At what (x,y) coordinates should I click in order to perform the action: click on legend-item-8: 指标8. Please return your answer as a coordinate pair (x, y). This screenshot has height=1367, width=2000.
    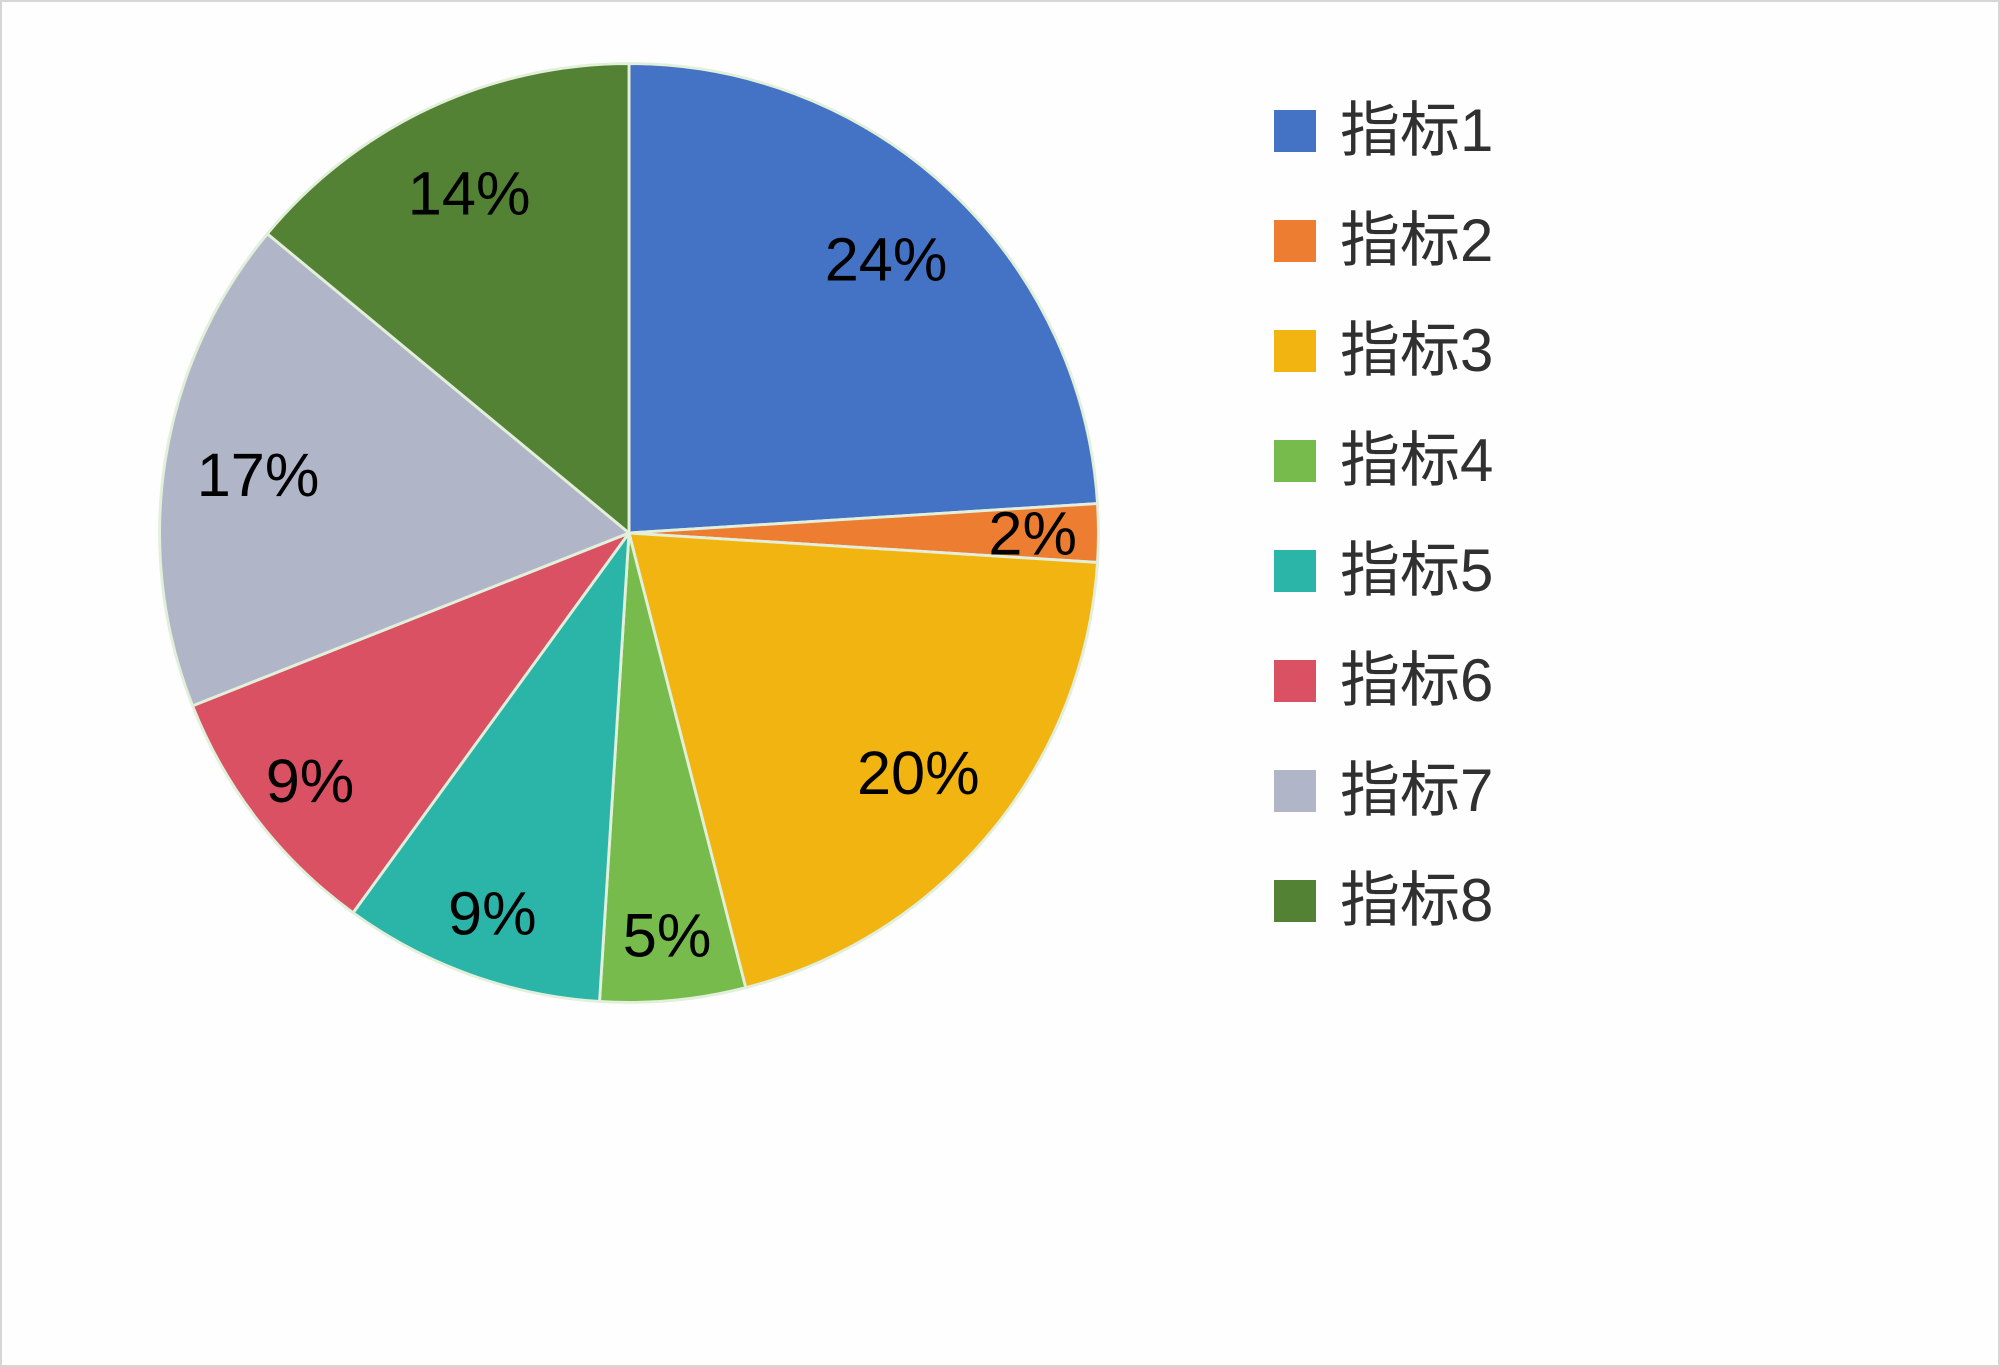
    Looking at the image, I should click on (1383, 901).